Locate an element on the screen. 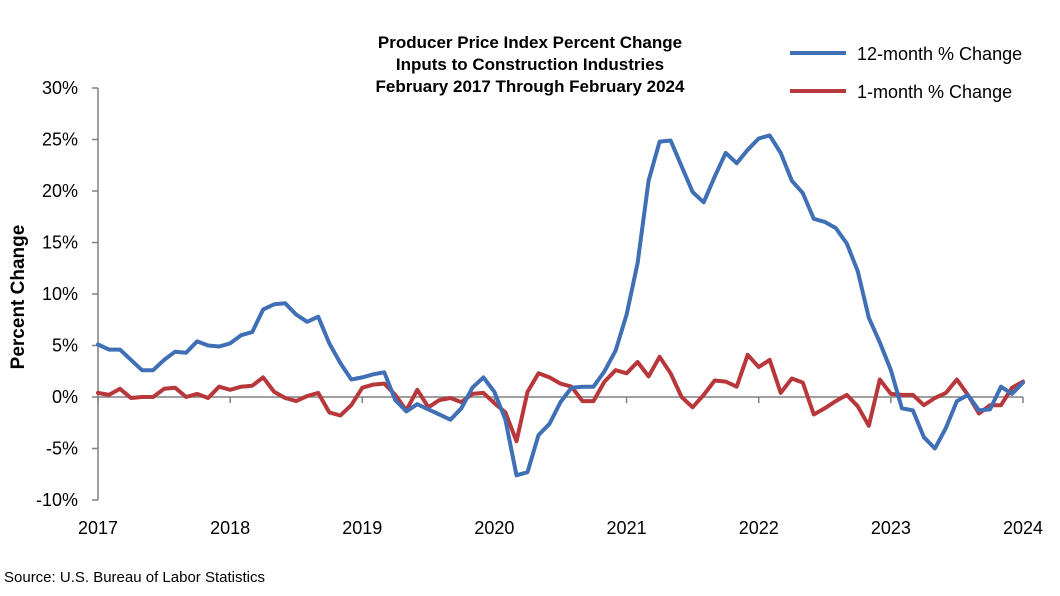  y-tick-label: 5% is located at coordinates (65, 346).